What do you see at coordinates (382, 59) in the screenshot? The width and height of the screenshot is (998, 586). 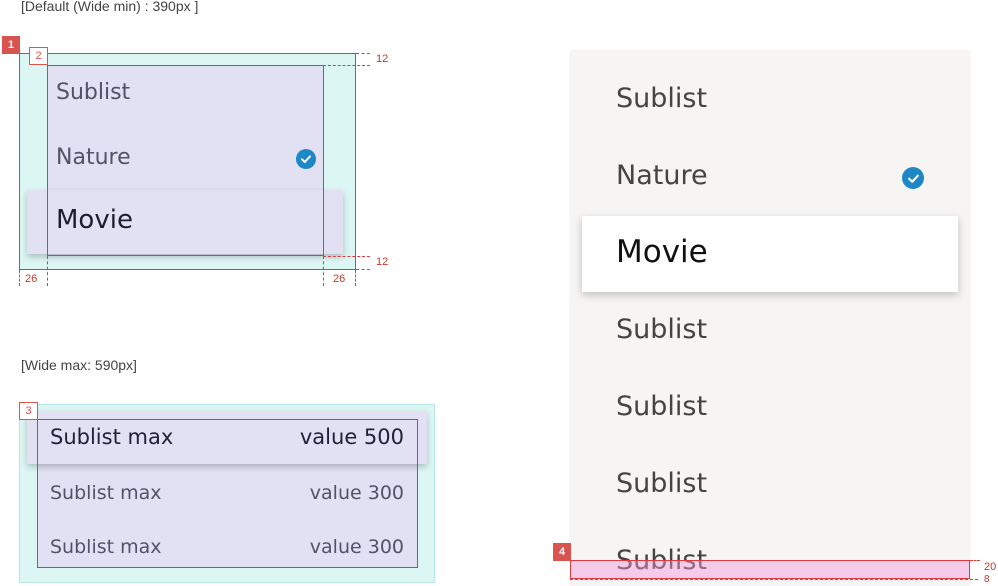 I see `spec-top-value: 12` at bounding box center [382, 59].